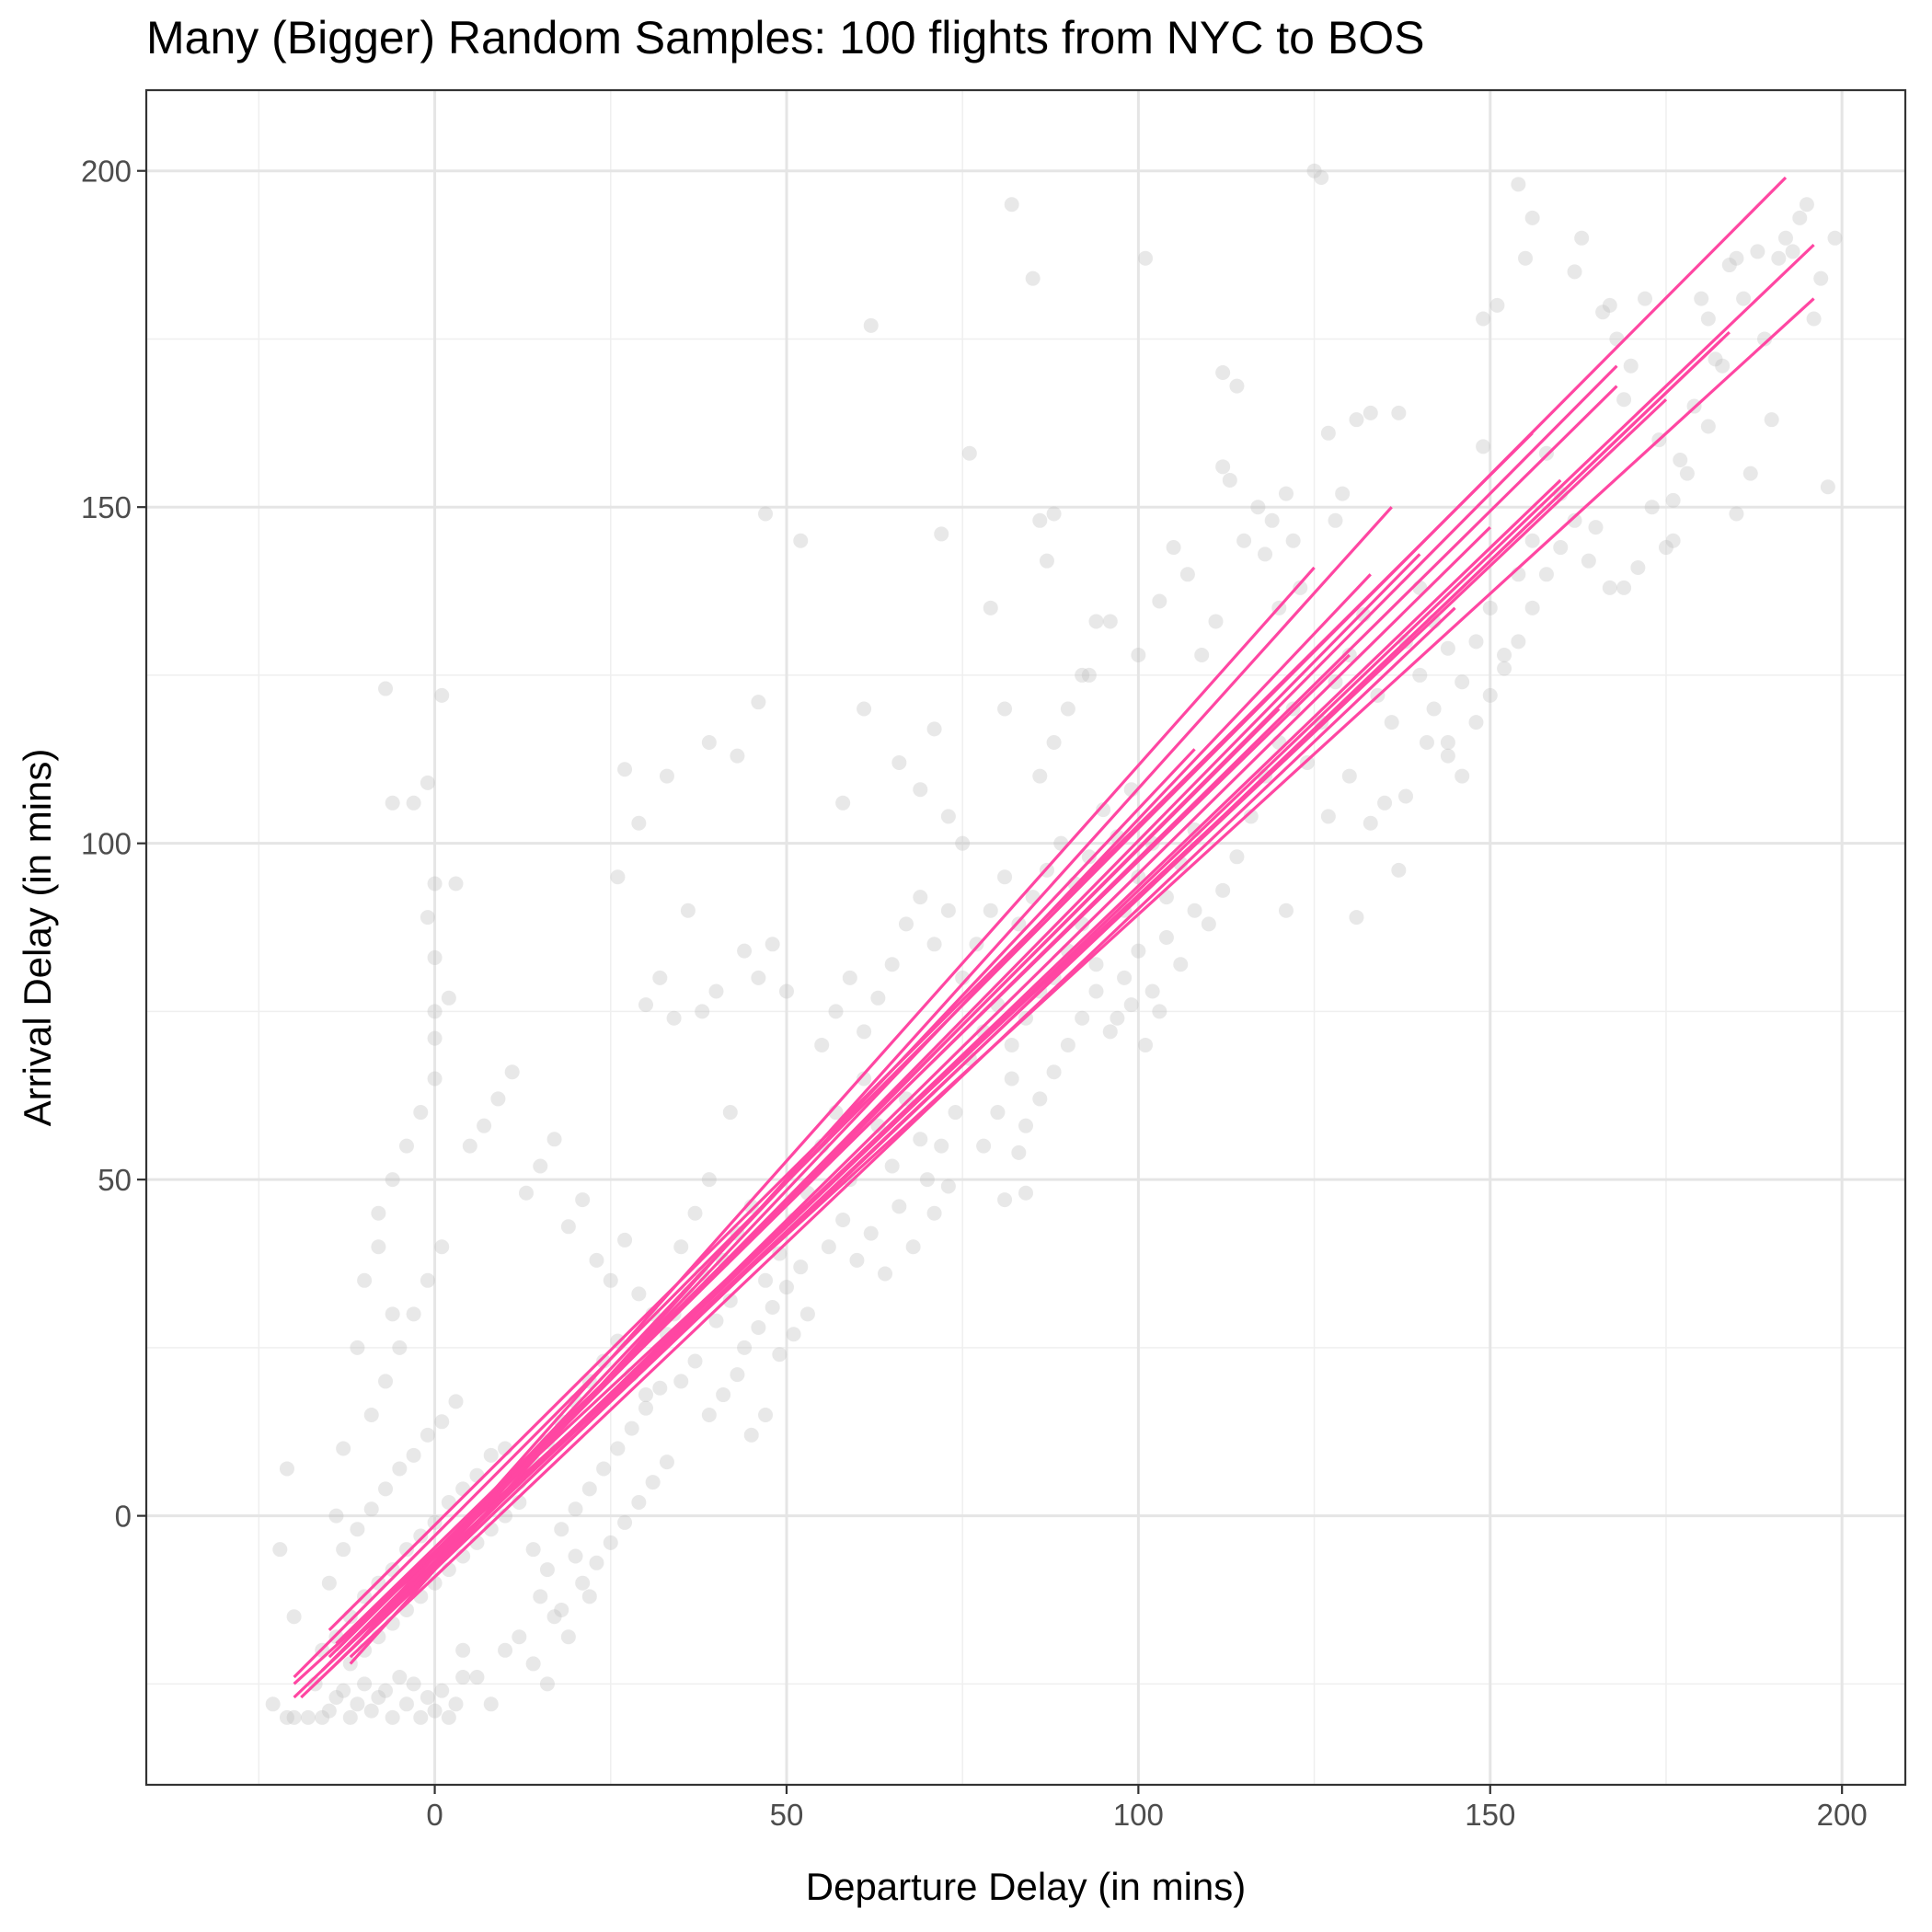  What do you see at coordinates (123, 1517) in the screenshot?
I see `y-tick-label: 0` at bounding box center [123, 1517].